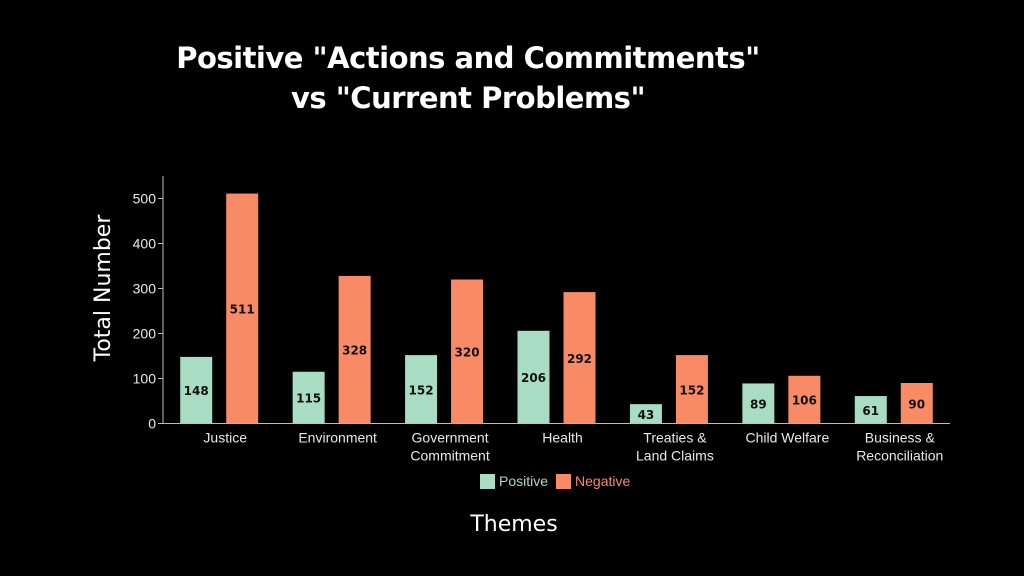  I want to click on data-label-negative: 152, so click(691, 390).